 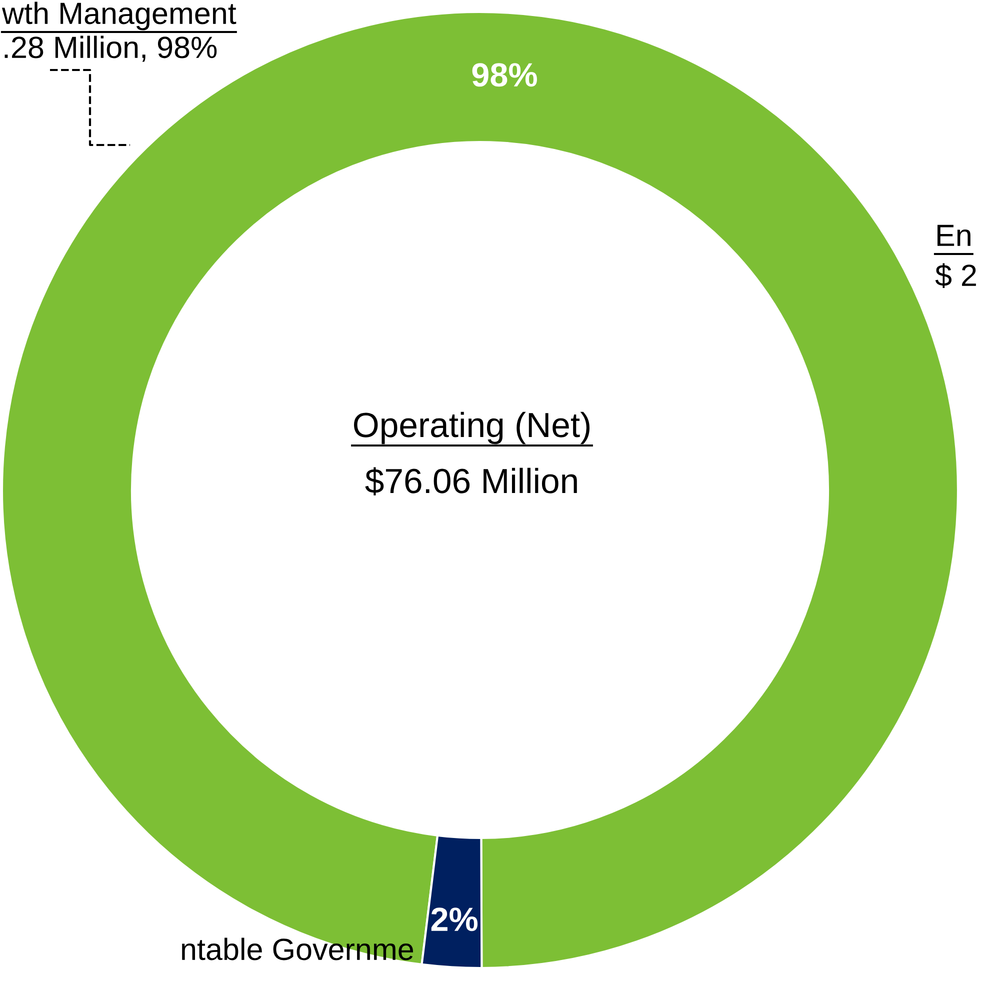 What do you see at coordinates (119, 16) in the screenshot?
I see `text: wth Management` at bounding box center [119, 16].